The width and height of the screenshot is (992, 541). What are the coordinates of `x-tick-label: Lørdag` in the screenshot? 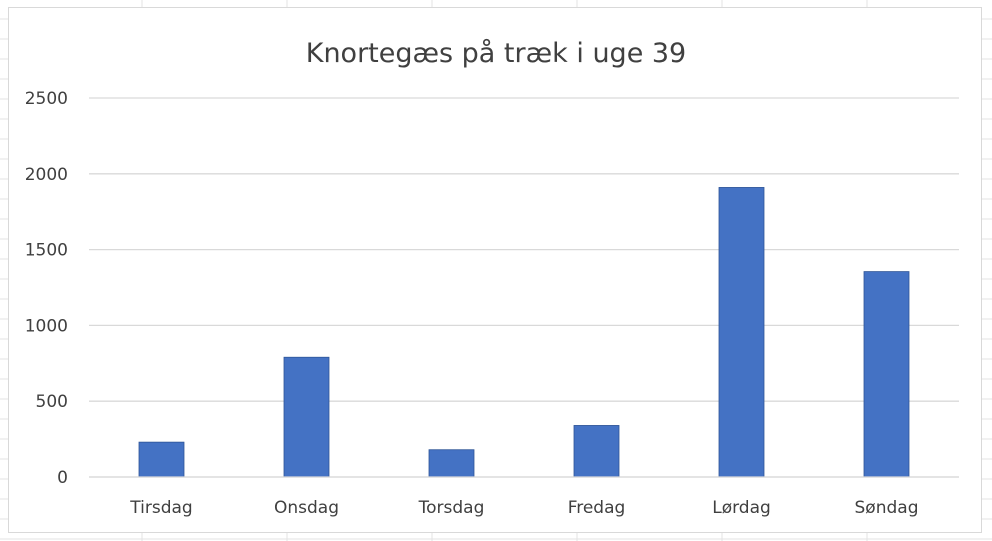 It's located at (741, 508).